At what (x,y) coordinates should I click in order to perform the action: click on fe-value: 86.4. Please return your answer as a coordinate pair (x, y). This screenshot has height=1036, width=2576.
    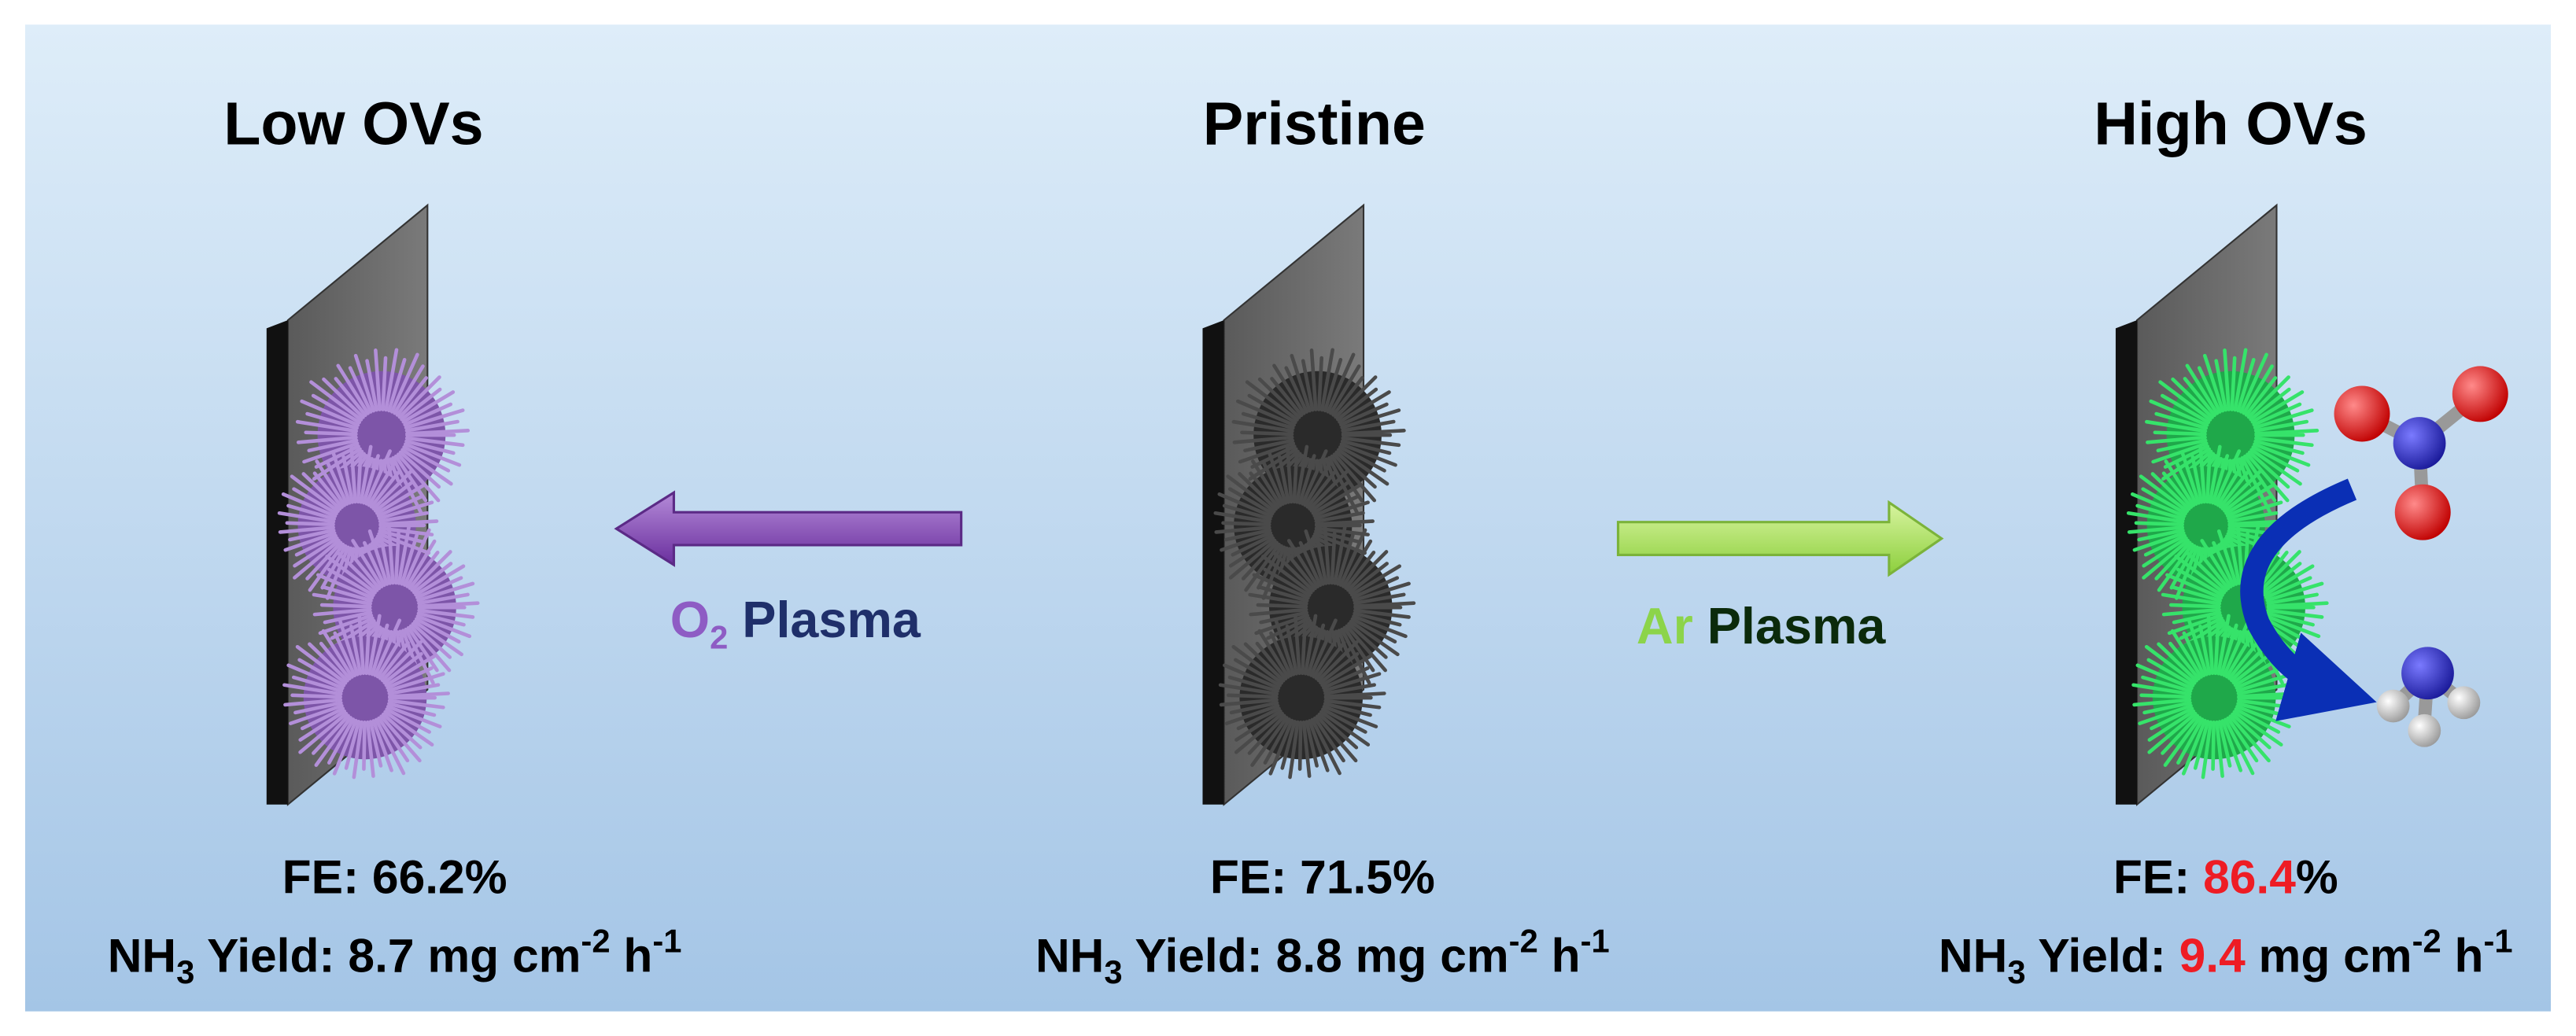
    Looking at the image, I should click on (2249, 876).